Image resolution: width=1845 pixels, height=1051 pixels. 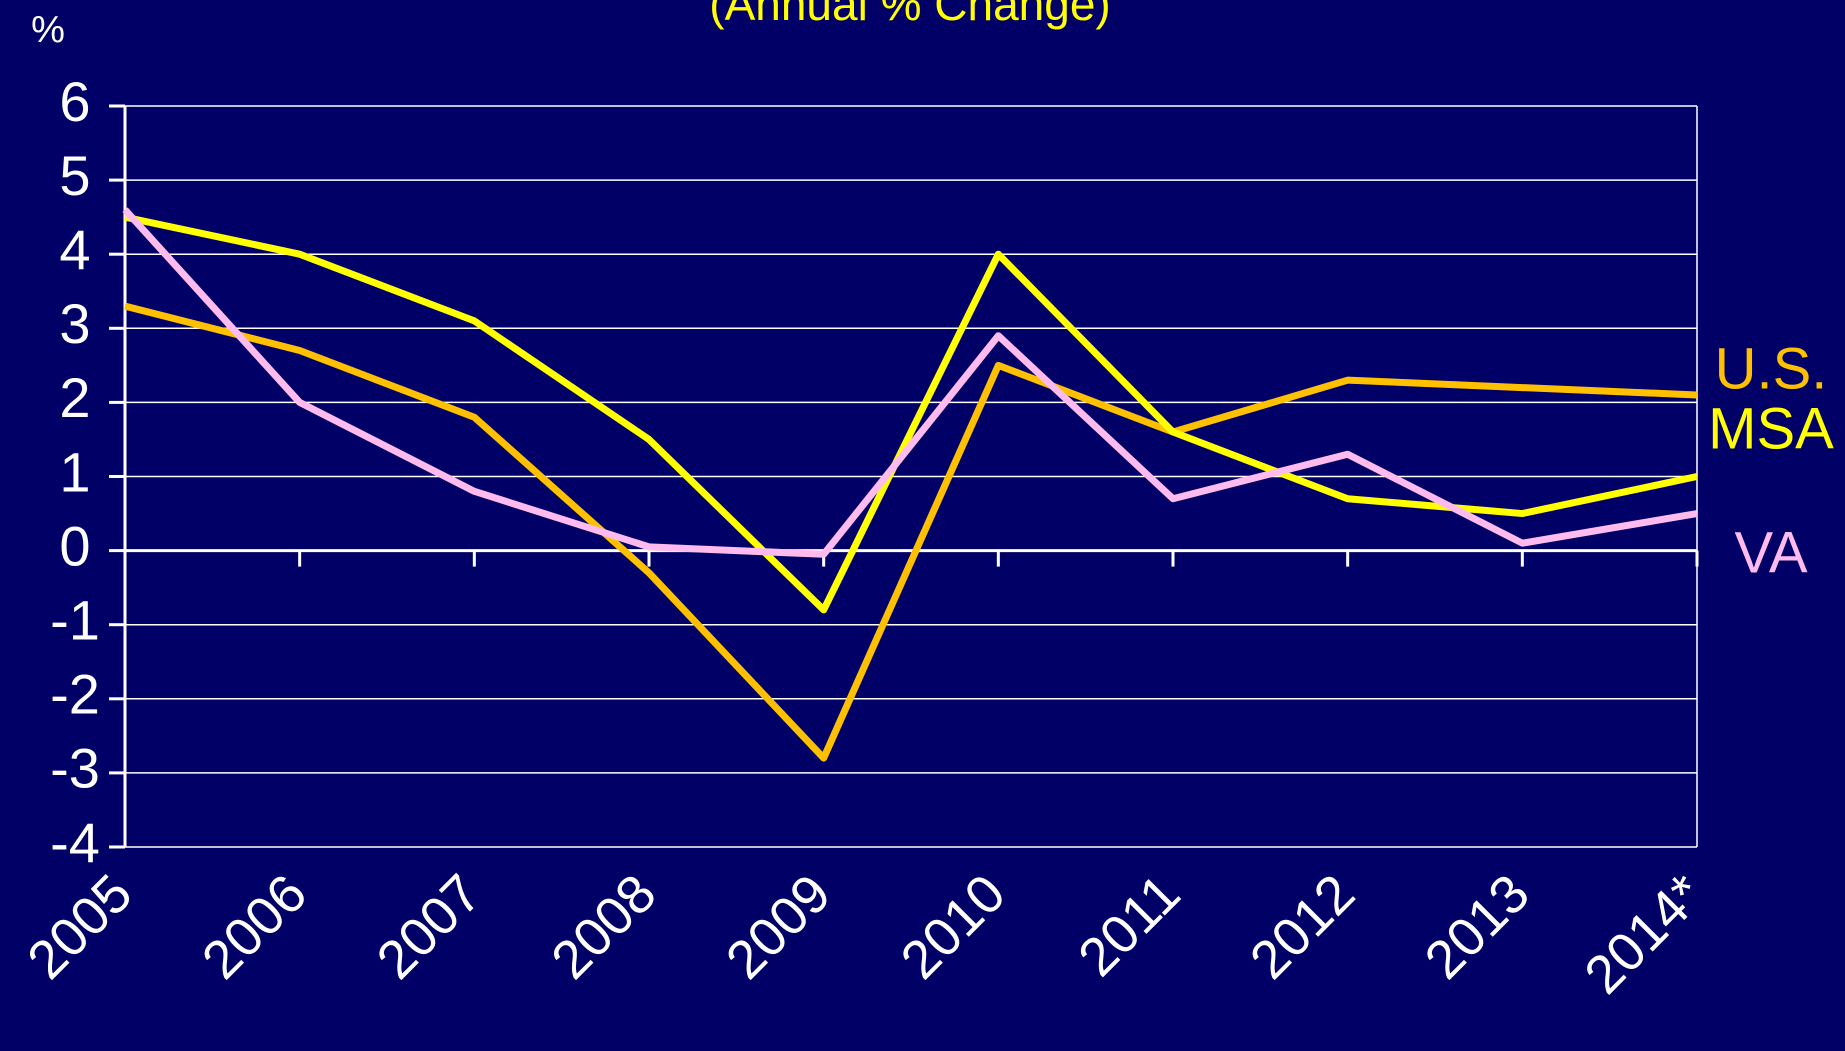 I want to click on y-tick-label: 4, so click(x=74, y=249).